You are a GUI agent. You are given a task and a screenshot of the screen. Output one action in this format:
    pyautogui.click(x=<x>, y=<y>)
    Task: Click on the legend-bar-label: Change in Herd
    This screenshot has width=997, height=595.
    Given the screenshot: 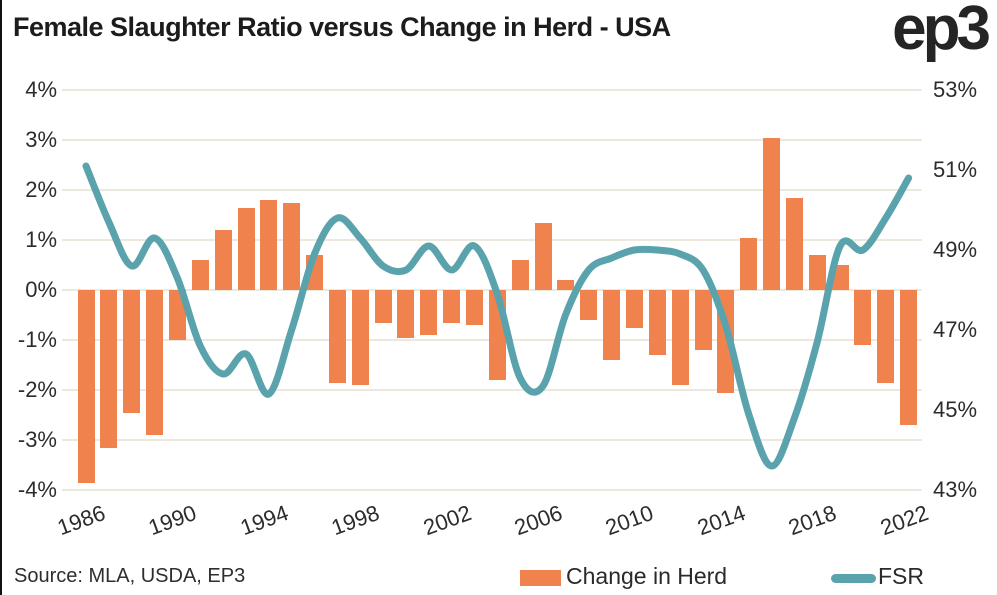 What is the action you would take?
    pyautogui.click(x=647, y=576)
    